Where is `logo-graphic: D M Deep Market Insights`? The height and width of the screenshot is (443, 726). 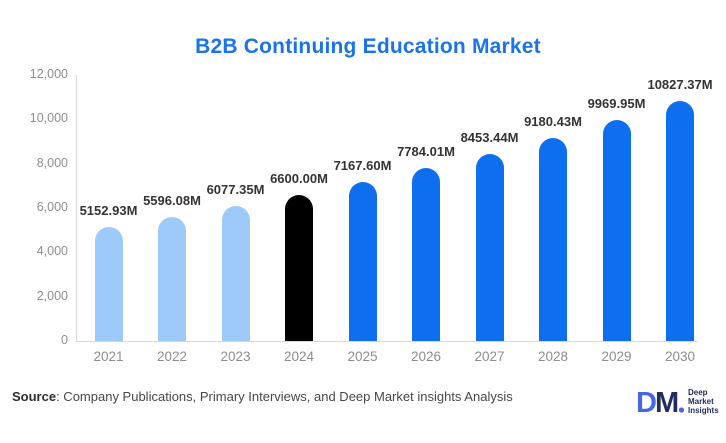
logo-graphic: D M Deep Market Insights is located at coordinates (677, 403).